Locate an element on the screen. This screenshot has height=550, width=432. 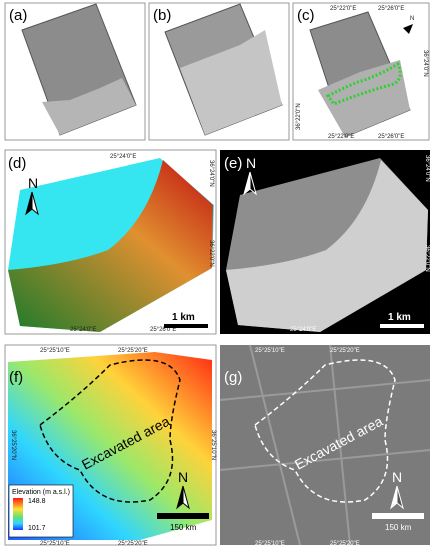
coordinate-label: 36°25'20"N is located at coordinates (13, 445).